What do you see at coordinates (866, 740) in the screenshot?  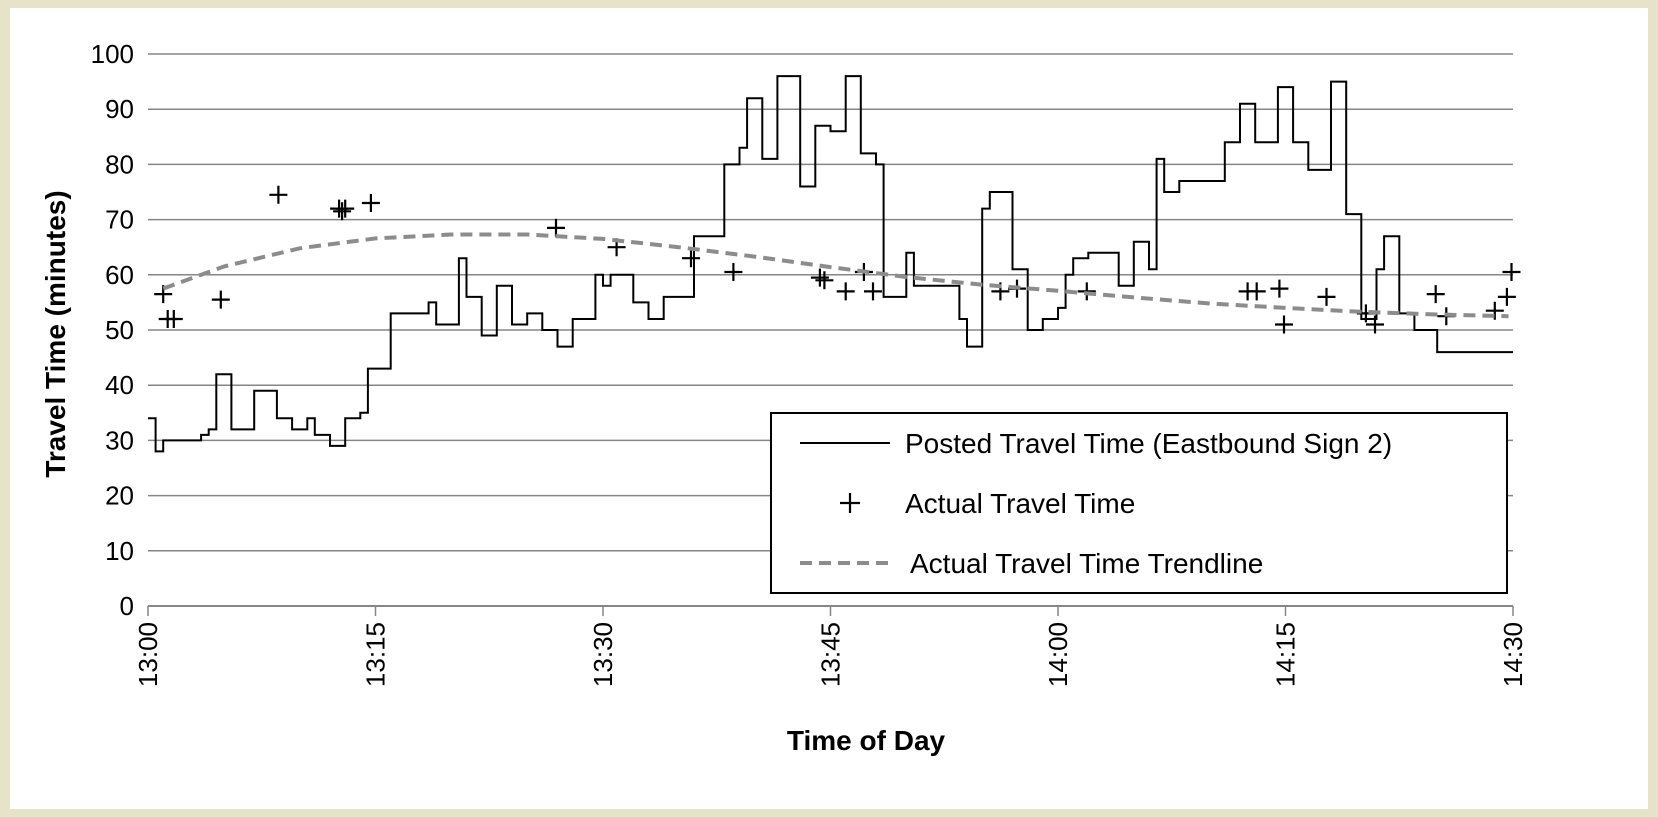 I see `x-axis-title: Time of Day` at bounding box center [866, 740].